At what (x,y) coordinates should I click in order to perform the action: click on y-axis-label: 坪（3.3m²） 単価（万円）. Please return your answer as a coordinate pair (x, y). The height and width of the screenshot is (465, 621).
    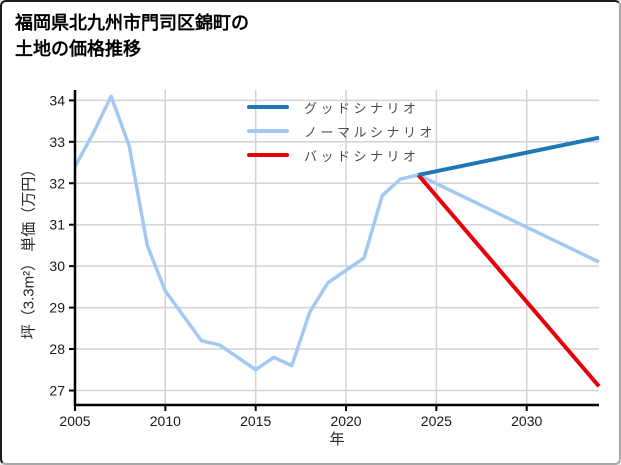
    Looking at the image, I should click on (29, 250).